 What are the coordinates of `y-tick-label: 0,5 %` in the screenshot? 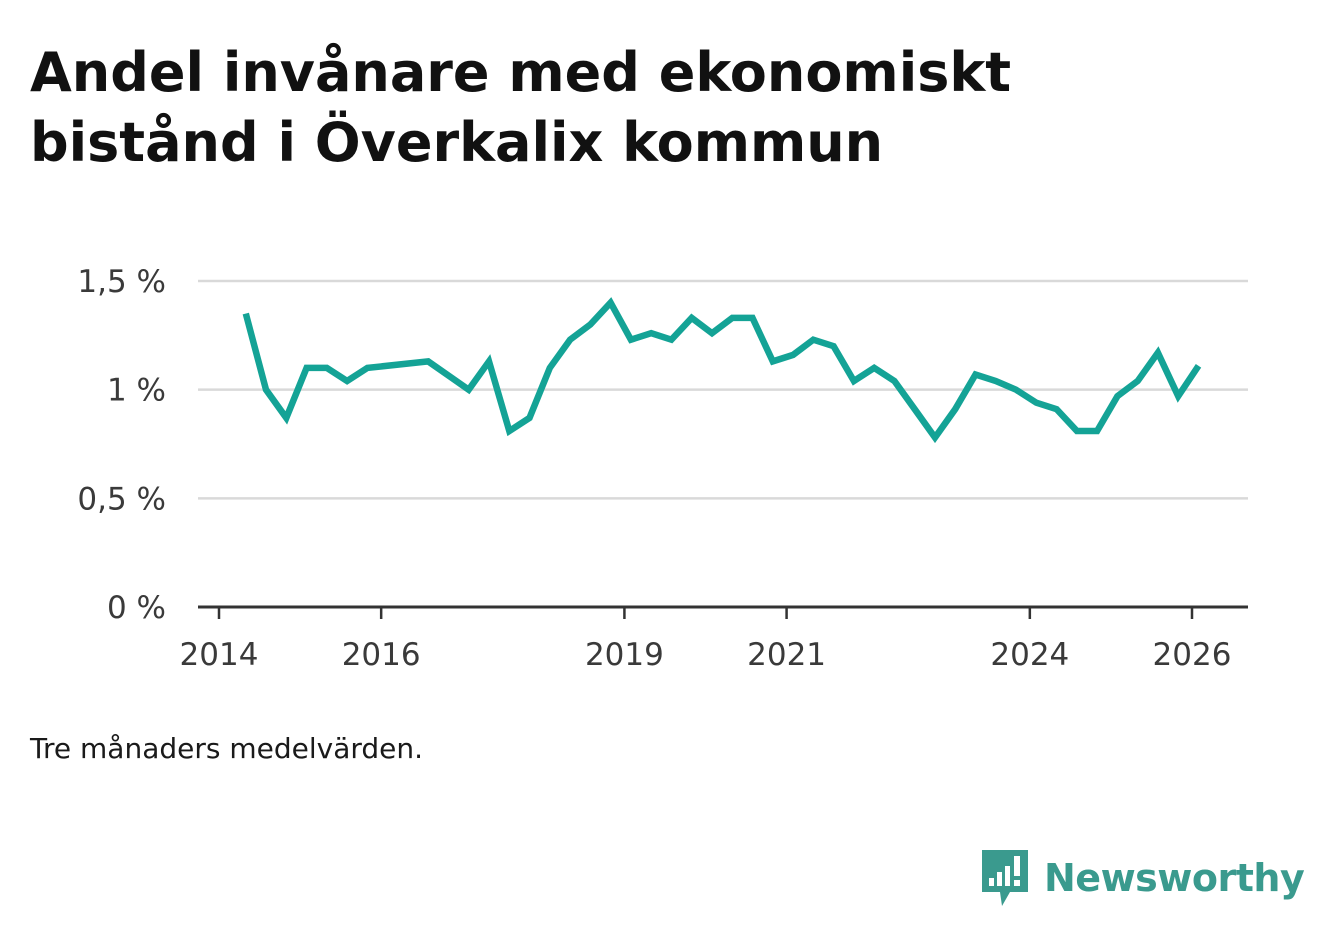 It's located at (121, 499).